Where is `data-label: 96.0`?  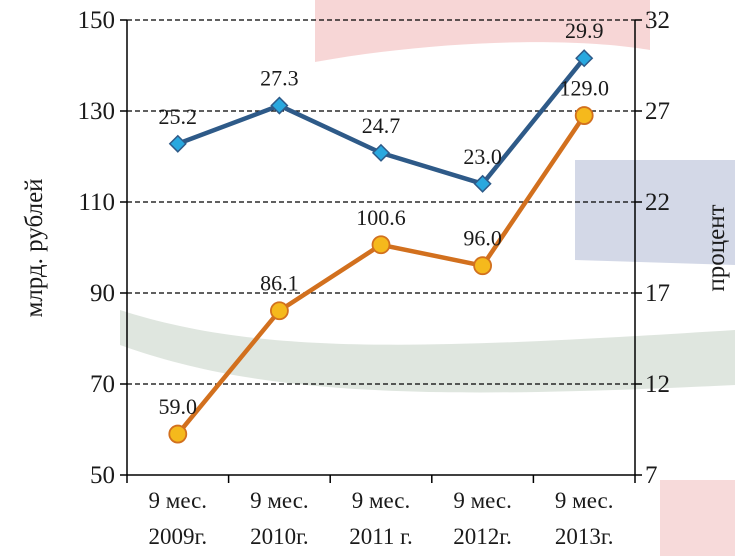 data-label: 96.0 is located at coordinates (482, 238).